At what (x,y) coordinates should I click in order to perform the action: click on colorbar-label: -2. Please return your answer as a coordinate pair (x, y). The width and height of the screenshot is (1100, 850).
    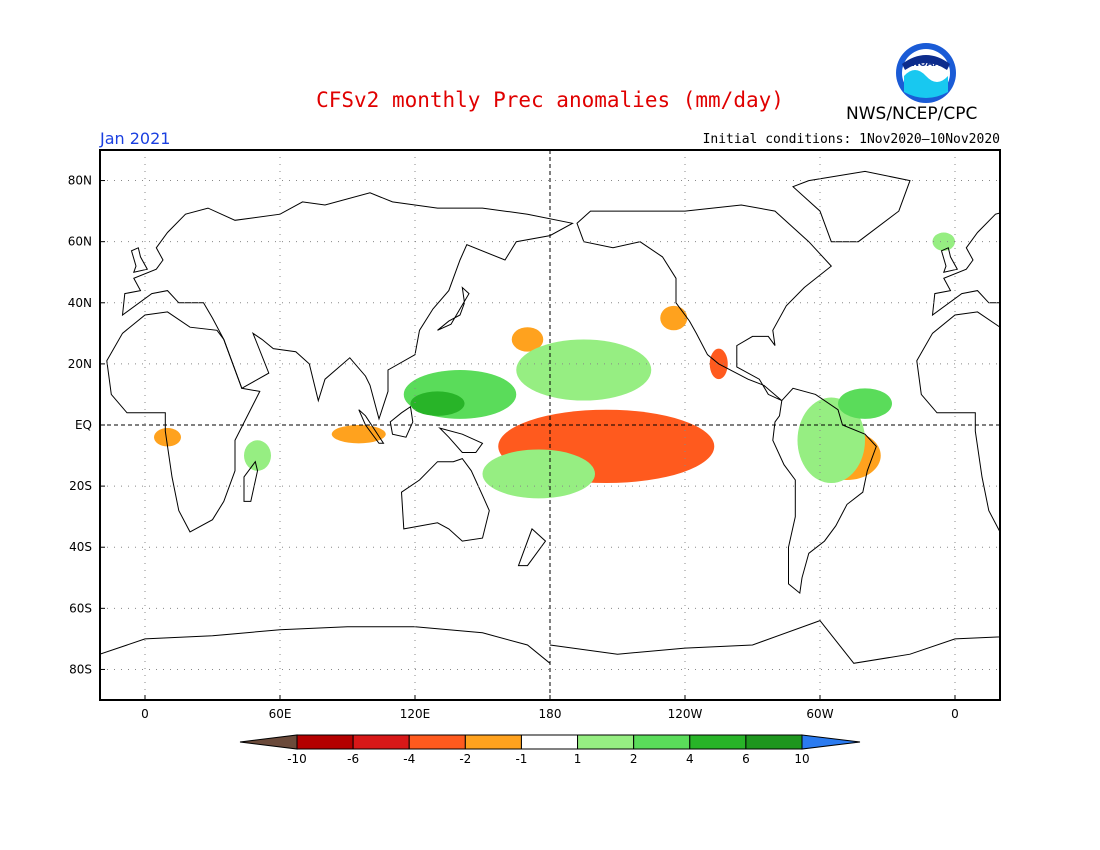
    Looking at the image, I should click on (465, 759).